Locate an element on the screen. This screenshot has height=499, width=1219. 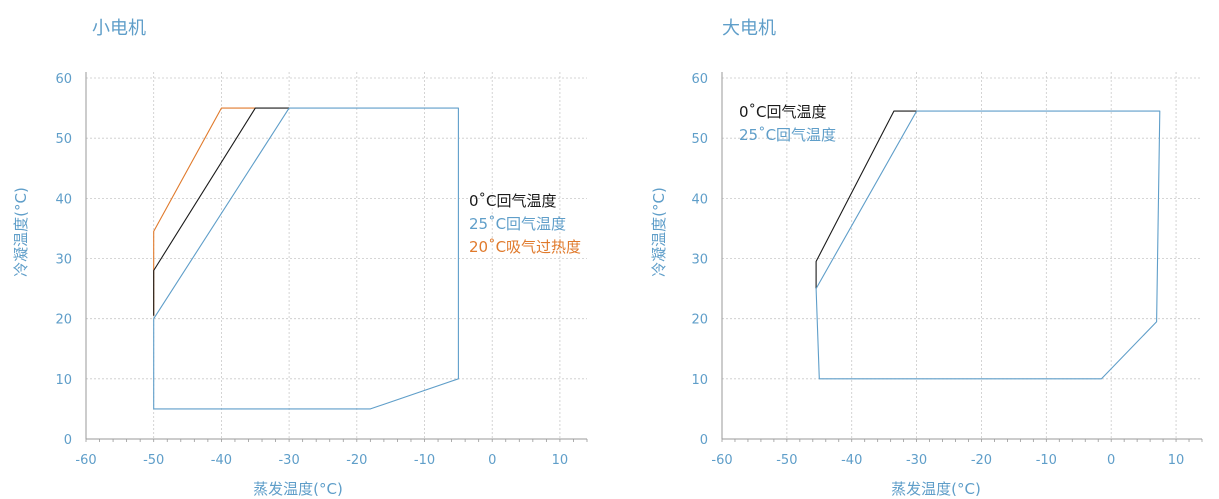
chart-title: 大电机 is located at coordinates (749, 28).